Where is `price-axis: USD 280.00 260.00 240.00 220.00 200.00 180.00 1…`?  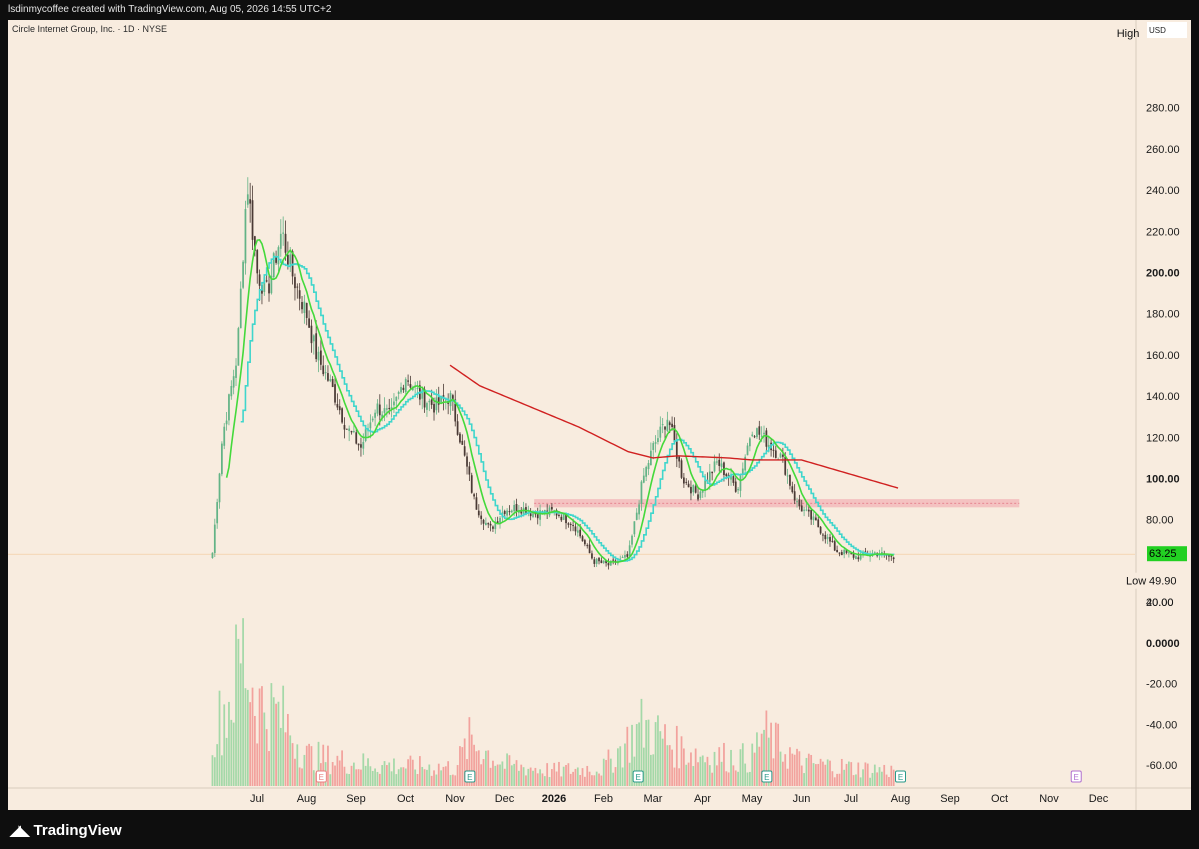
price-axis: USD 280.00 260.00 240.00 220.00 200.00 180.00 1… is located at coordinates (1154, 397).